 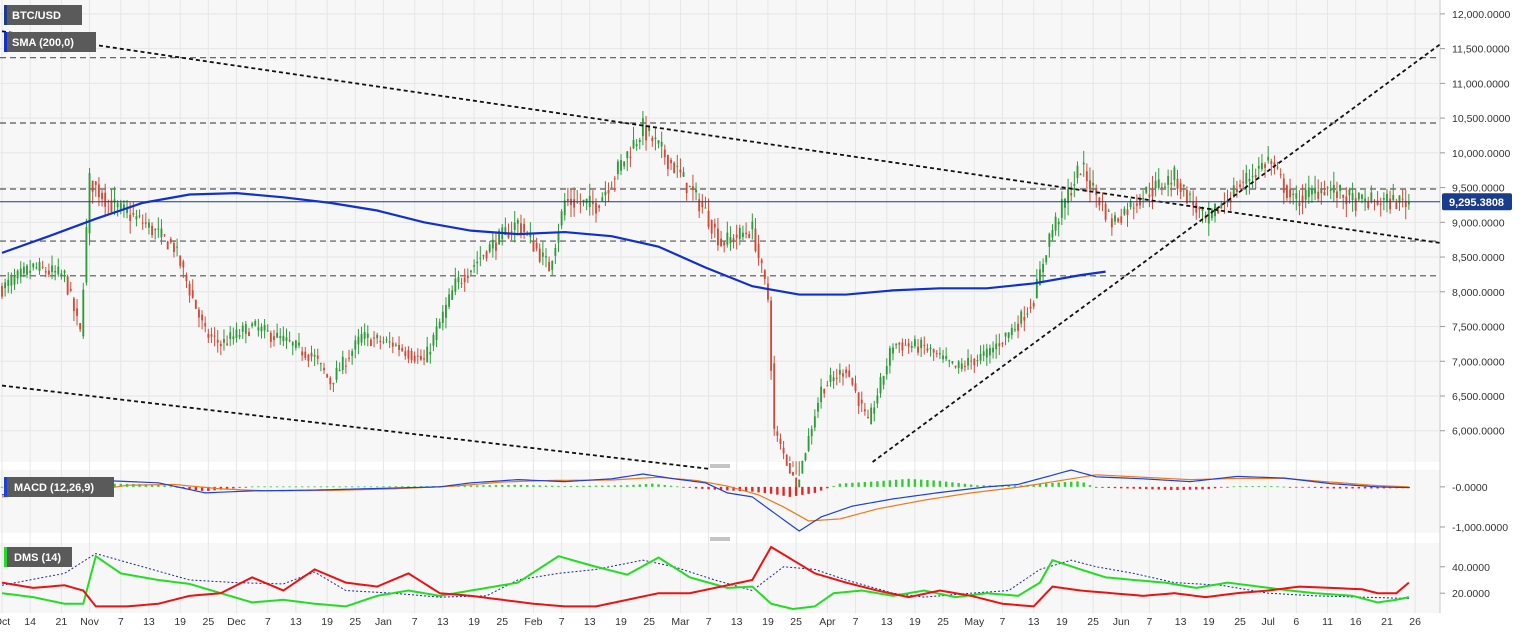 I want to click on dms-resize-handle, so click(x=720, y=539).